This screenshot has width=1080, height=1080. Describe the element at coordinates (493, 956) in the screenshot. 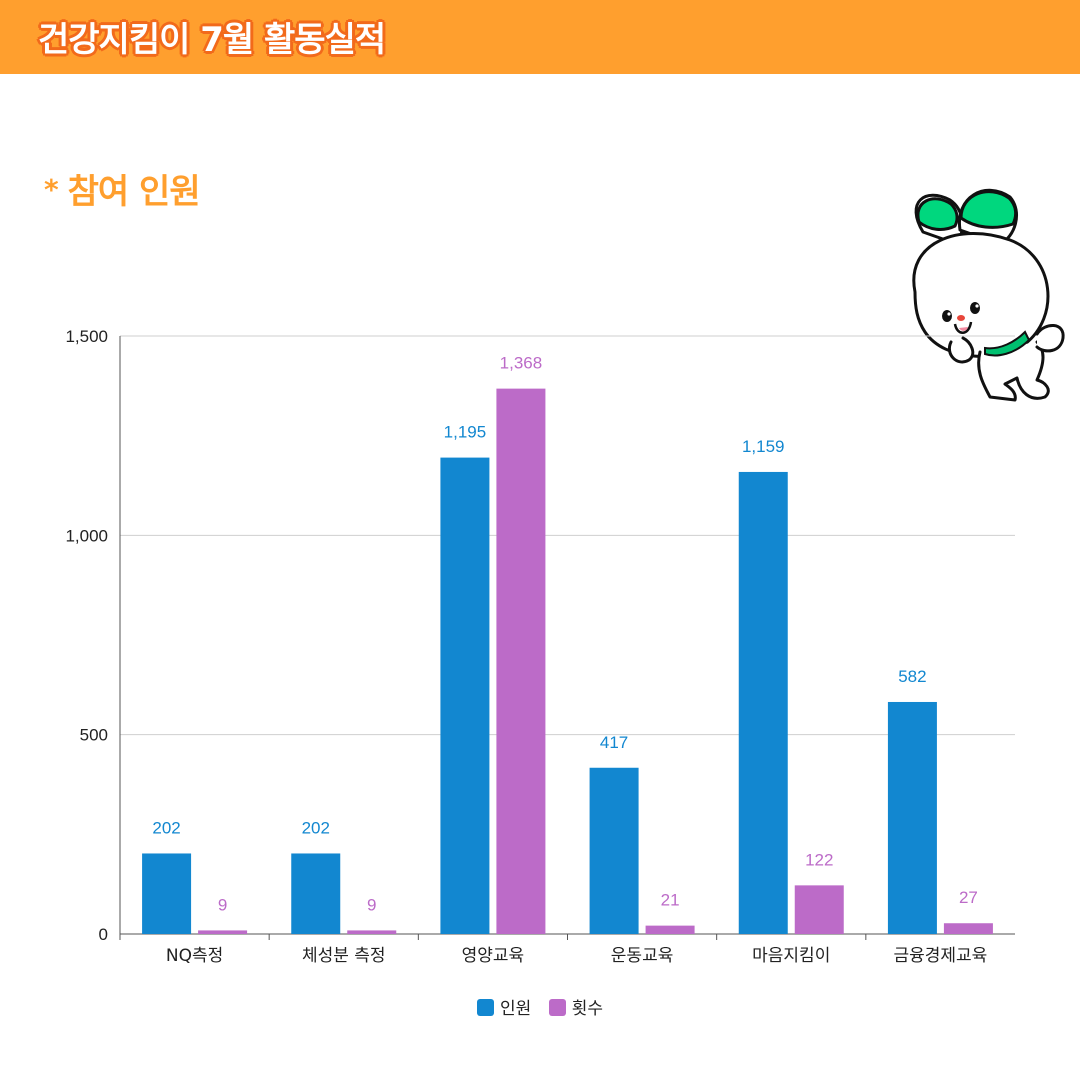

I see `x-category-label: 영양교육` at that location.